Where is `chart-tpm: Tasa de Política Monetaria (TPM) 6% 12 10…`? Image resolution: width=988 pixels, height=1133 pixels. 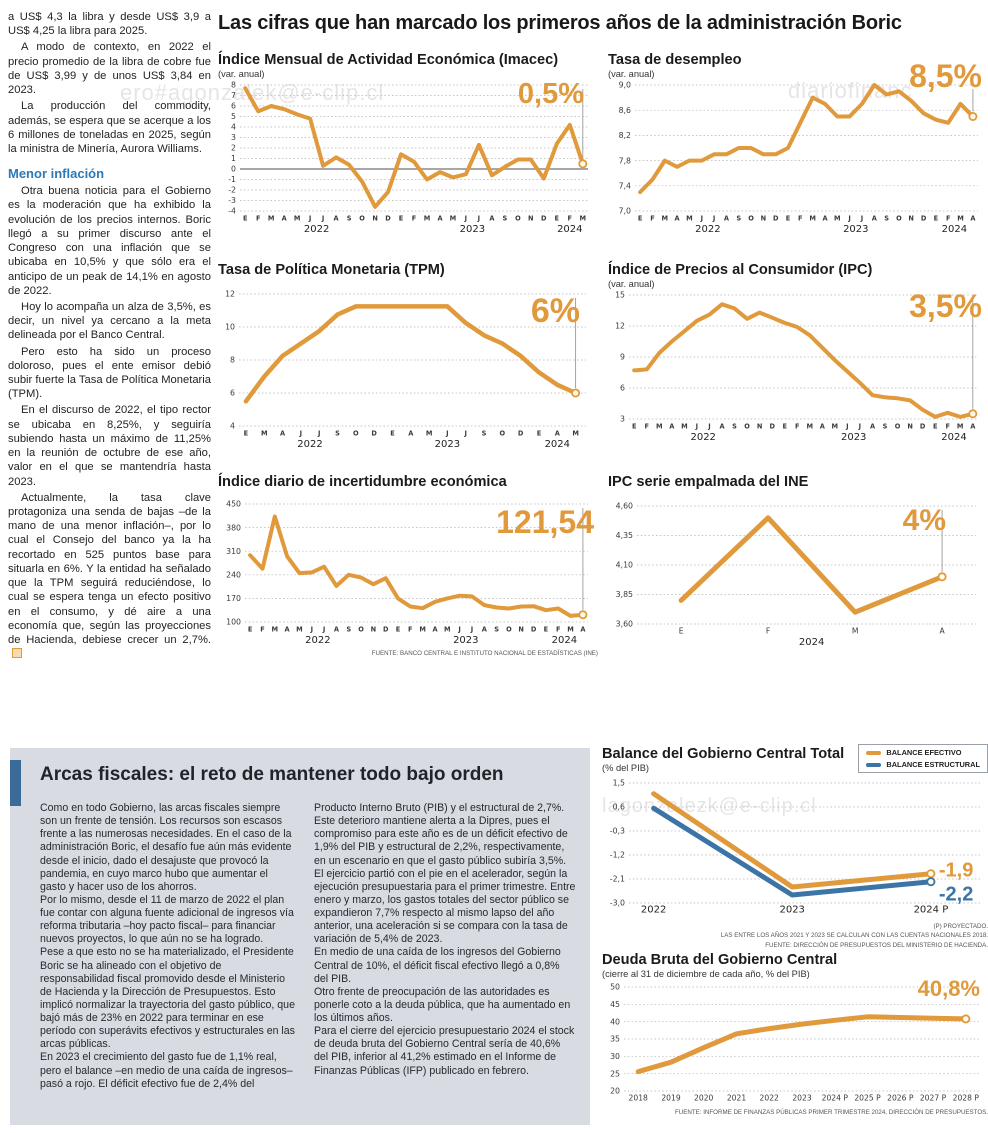
chart-tpm: Tasa de Política Monetaria (TPM) 6% 12 10… is located at coordinates (408, 357).